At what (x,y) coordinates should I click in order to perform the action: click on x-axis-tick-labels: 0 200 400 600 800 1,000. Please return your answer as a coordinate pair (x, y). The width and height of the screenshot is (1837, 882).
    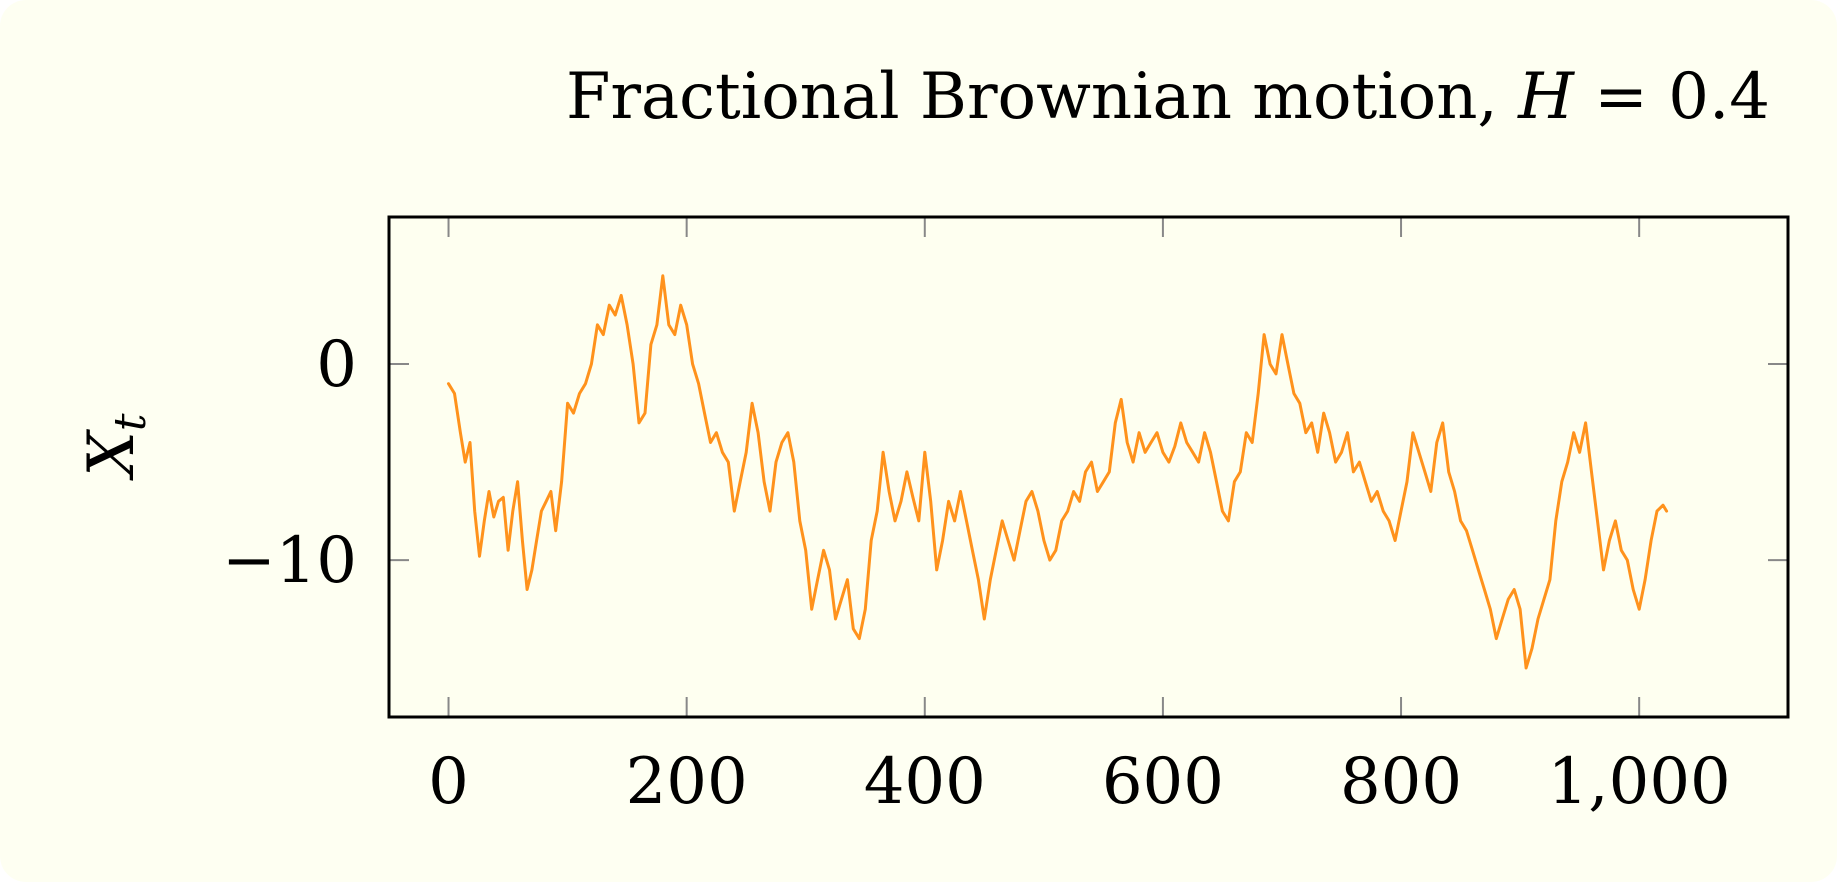
    Looking at the image, I should click on (1079, 782).